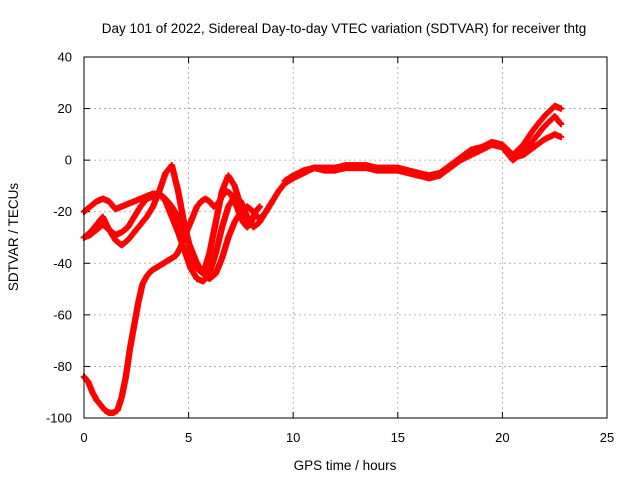 This screenshot has height=480, width=640. What do you see at coordinates (345, 465) in the screenshot?
I see `x-axis-label: GPS time / hours` at bounding box center [345, 465].